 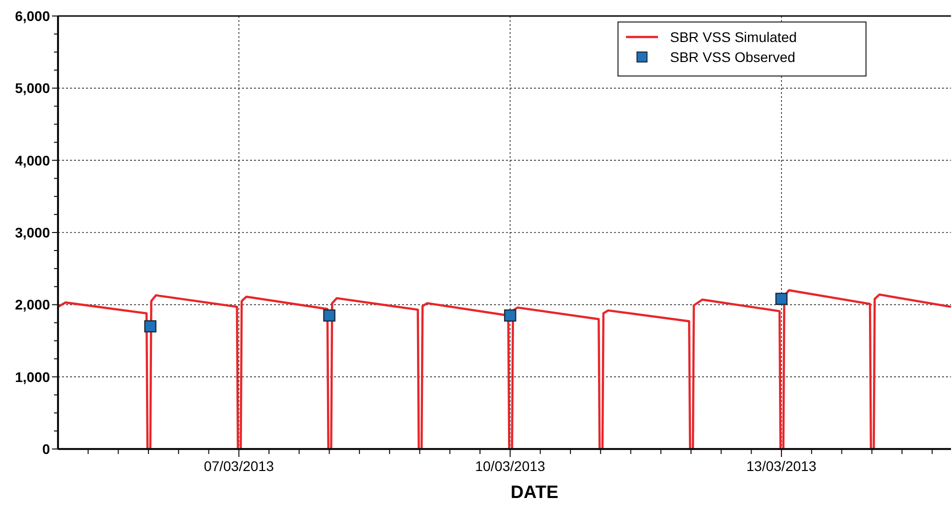 I want to click on legend-label: SBR VSS Simulated, so click(x=733, y=37).